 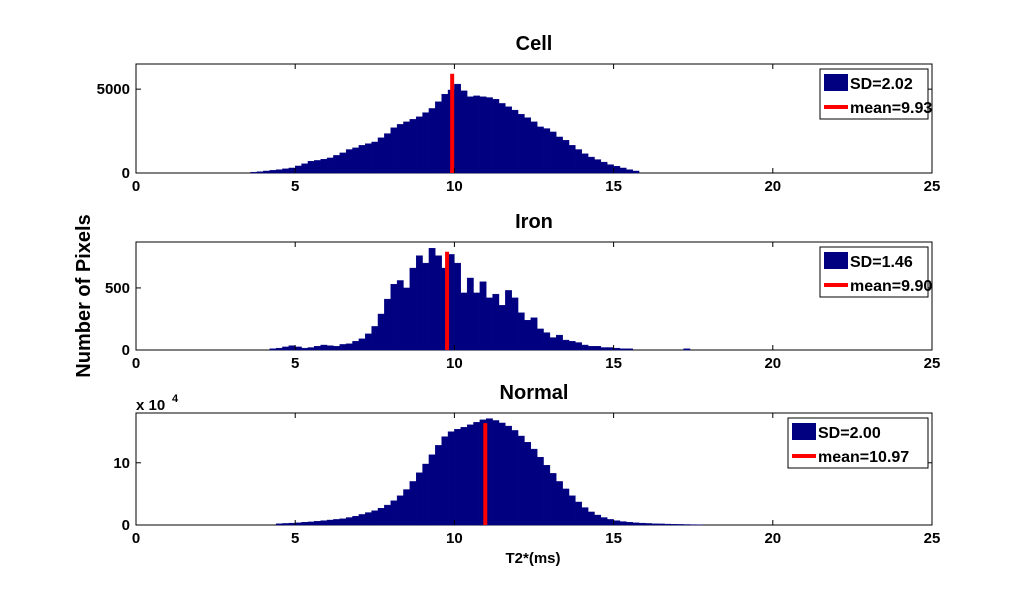 What do you see at coordinates (534, 44) in the screenshot?
I see `panel-title: Cell` at bounding box center [534, 44].